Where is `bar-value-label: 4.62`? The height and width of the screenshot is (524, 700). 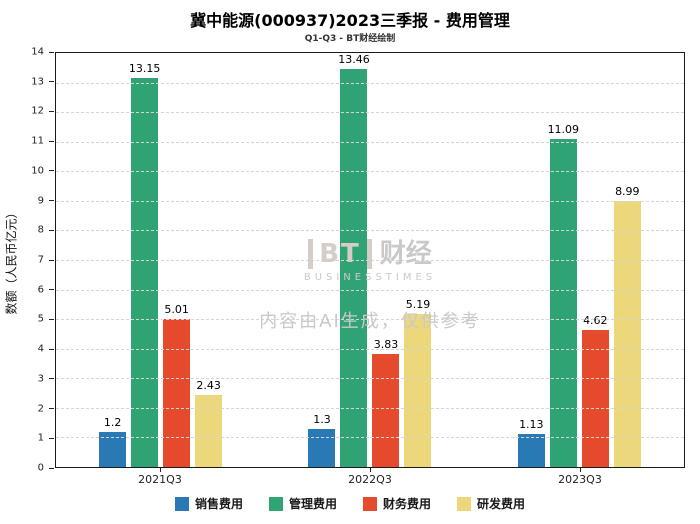
bar-value-label: 4.62 is located at coordinates (595, 321).